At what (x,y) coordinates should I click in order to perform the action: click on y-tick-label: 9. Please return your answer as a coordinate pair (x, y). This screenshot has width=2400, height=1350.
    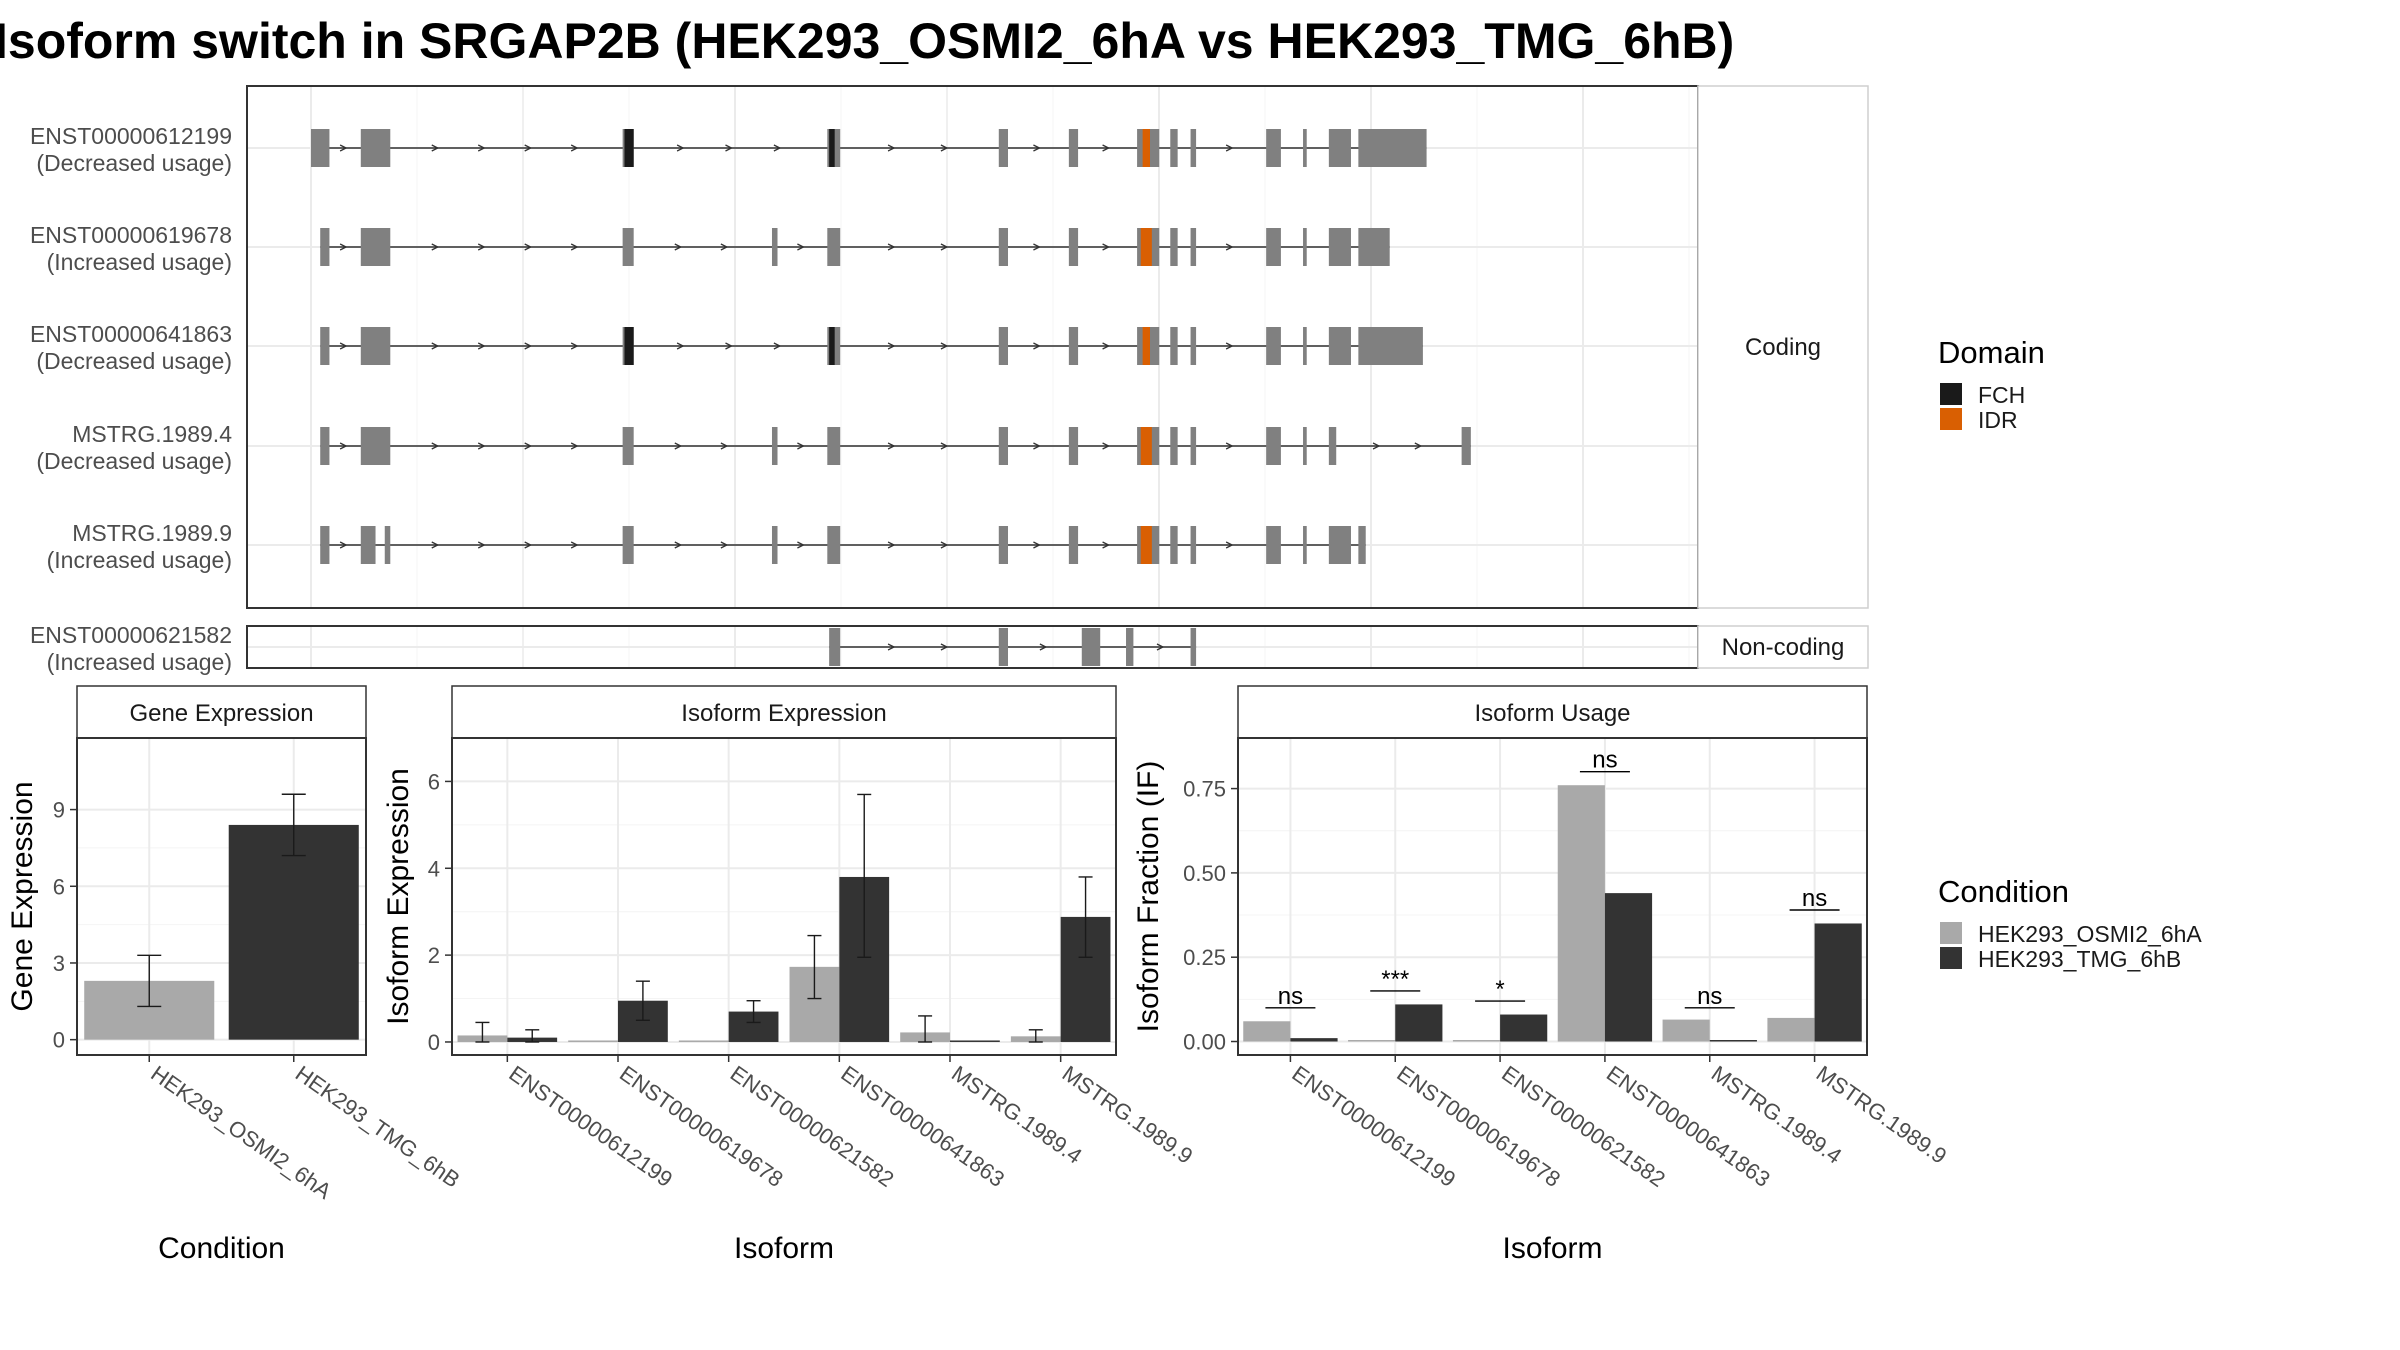
    Looking at the image, I should click on (59, 810).